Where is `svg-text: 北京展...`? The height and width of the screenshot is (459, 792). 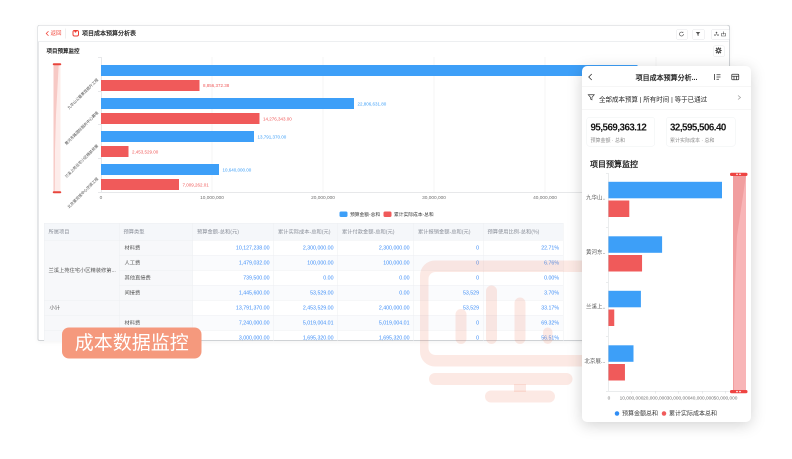
svg-text: 北京展... is located at coordinates (595, 361).